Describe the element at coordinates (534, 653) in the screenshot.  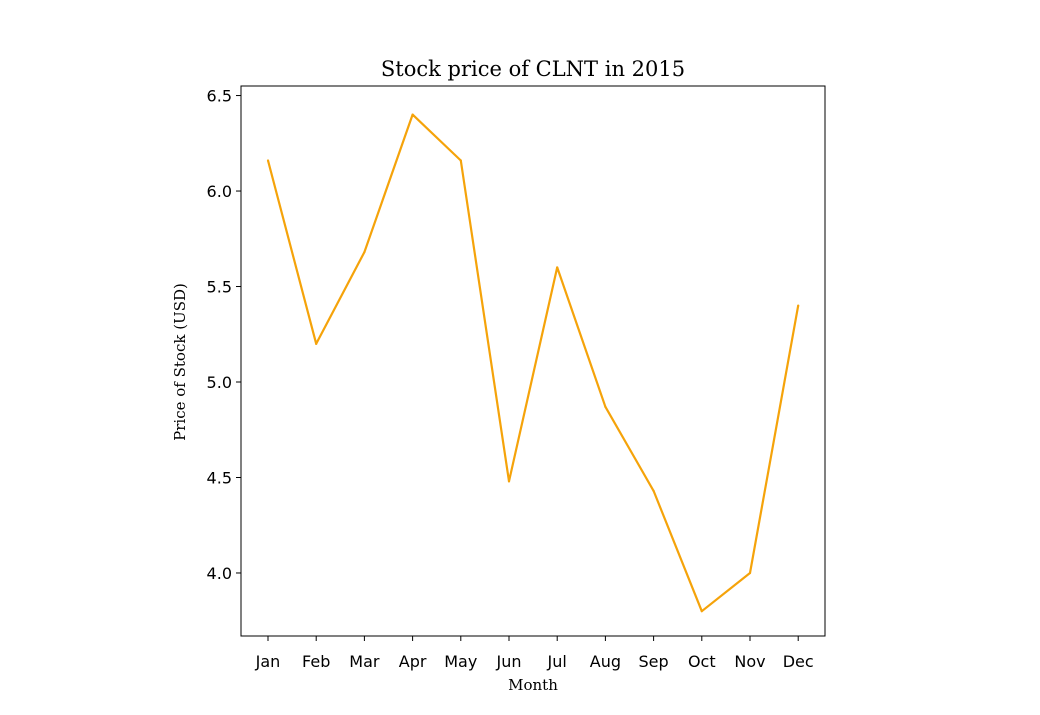
I see `x-axis: Jan Feb Mar Apr May Jun Jul Aug Sep Oct Nov Dec` at that location.